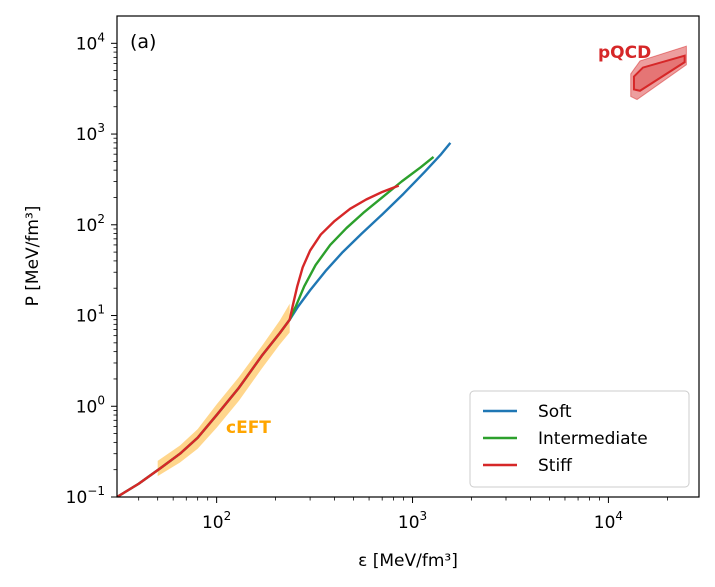 Image resolution: width=715 pixels, height=587 pixels. Describe the element at coordinates (85, 496) in the screenshot. I see `y-tick-label-1eminus-1: 10−1` at that location.